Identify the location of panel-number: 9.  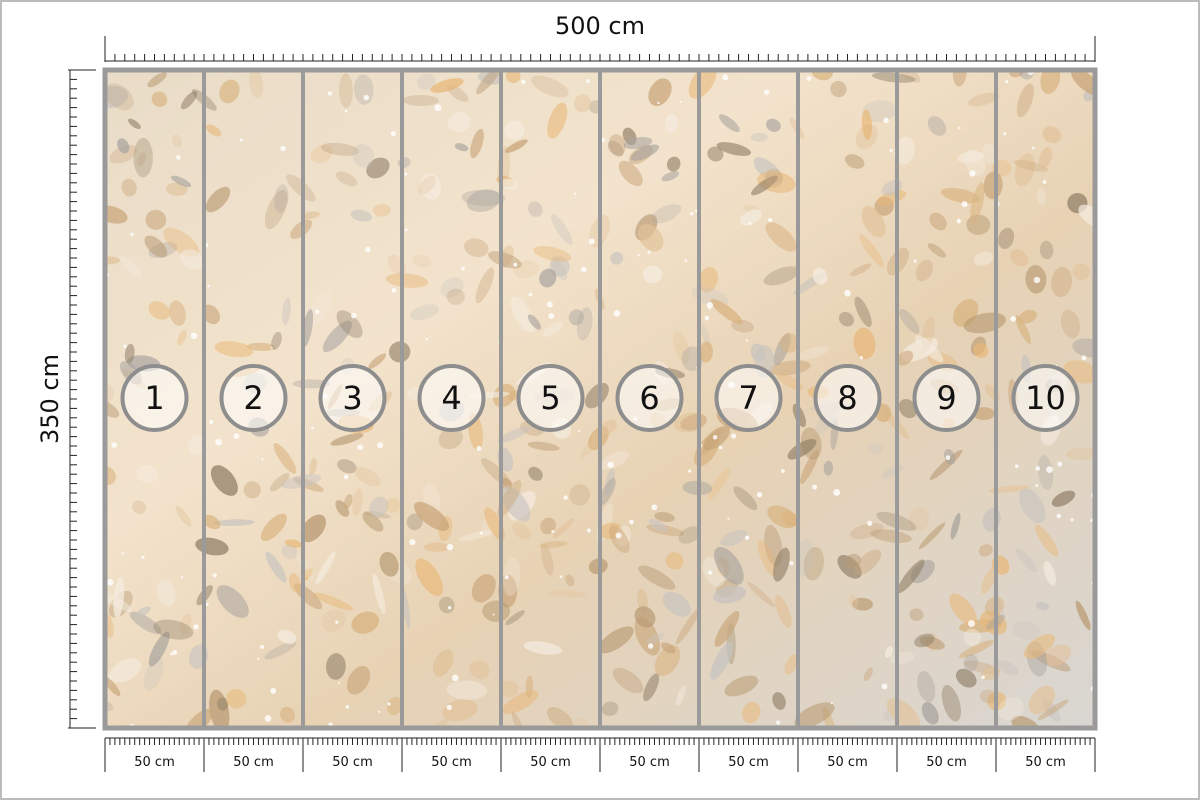
(946, 398).